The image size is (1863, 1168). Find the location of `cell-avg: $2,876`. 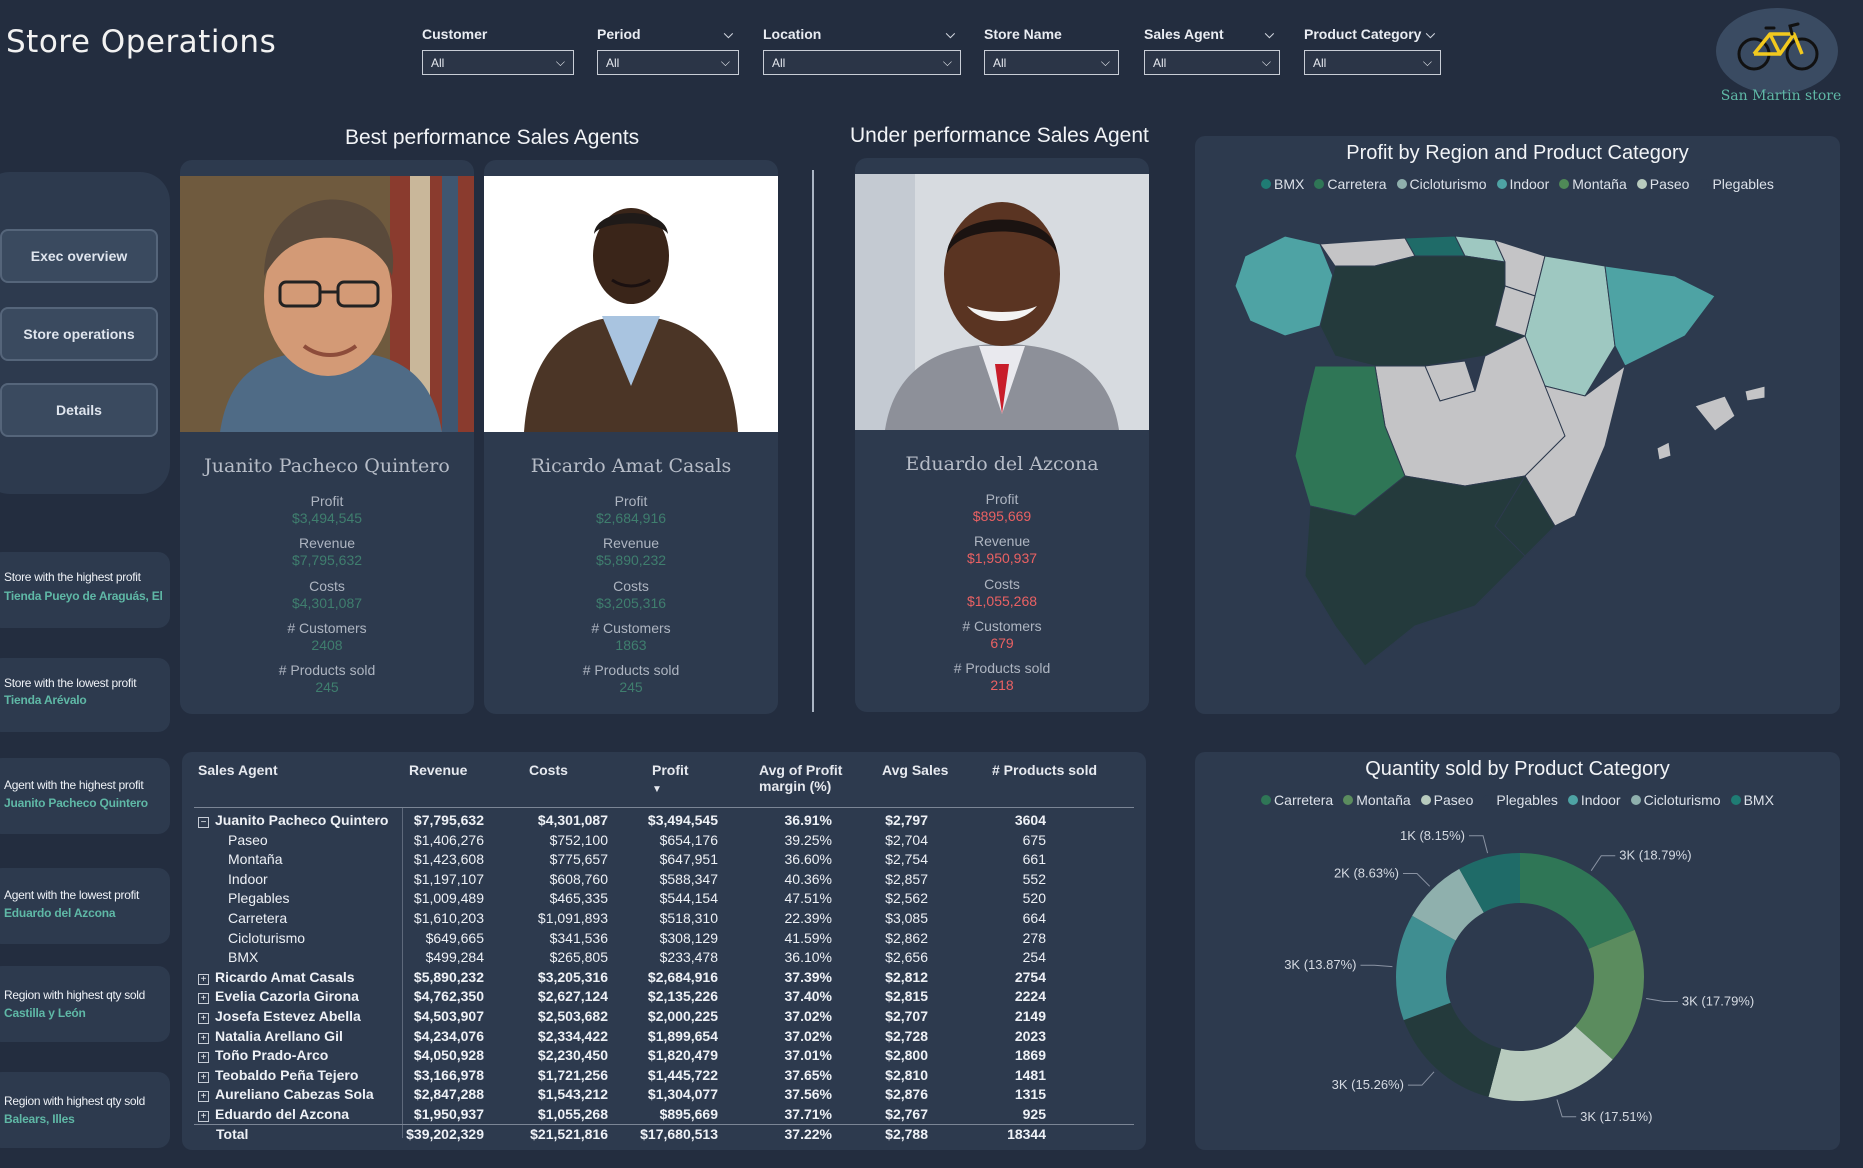

cell-avg: $2,876 is located at coordinates (906, 1094).